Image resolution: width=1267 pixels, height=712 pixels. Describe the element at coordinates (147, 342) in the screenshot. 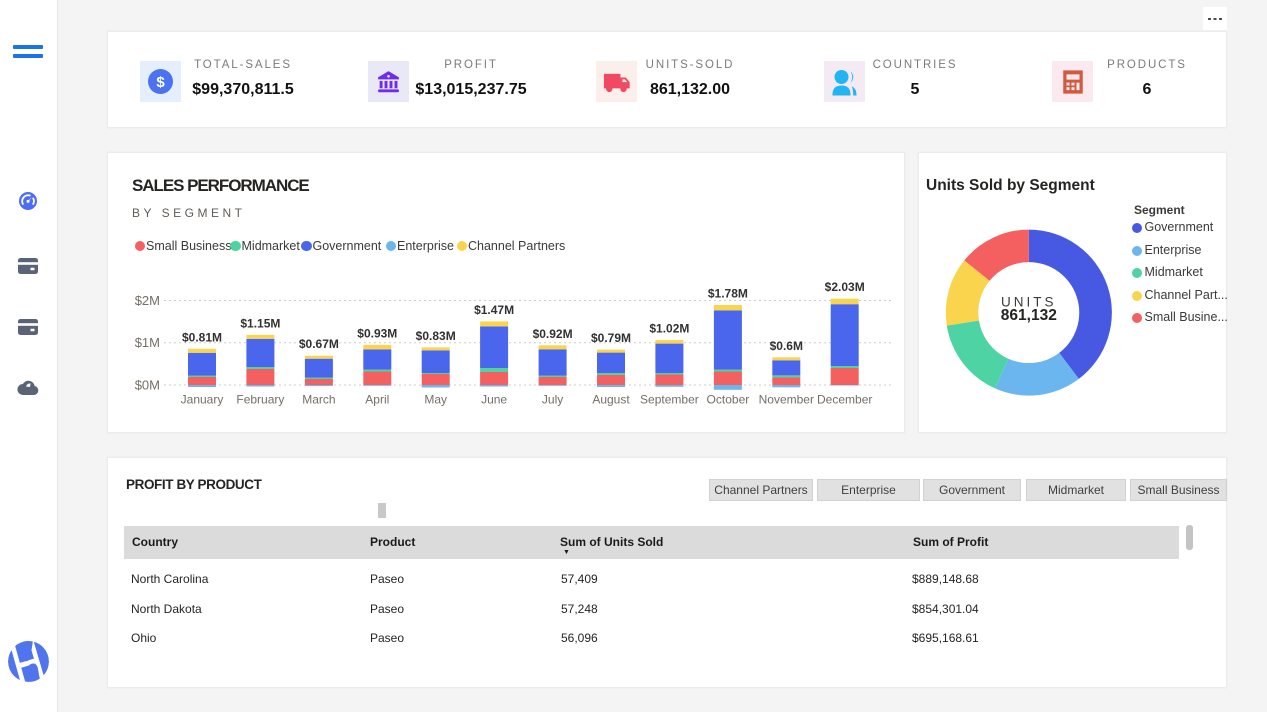

I see `svg-text: $1M` at that location.